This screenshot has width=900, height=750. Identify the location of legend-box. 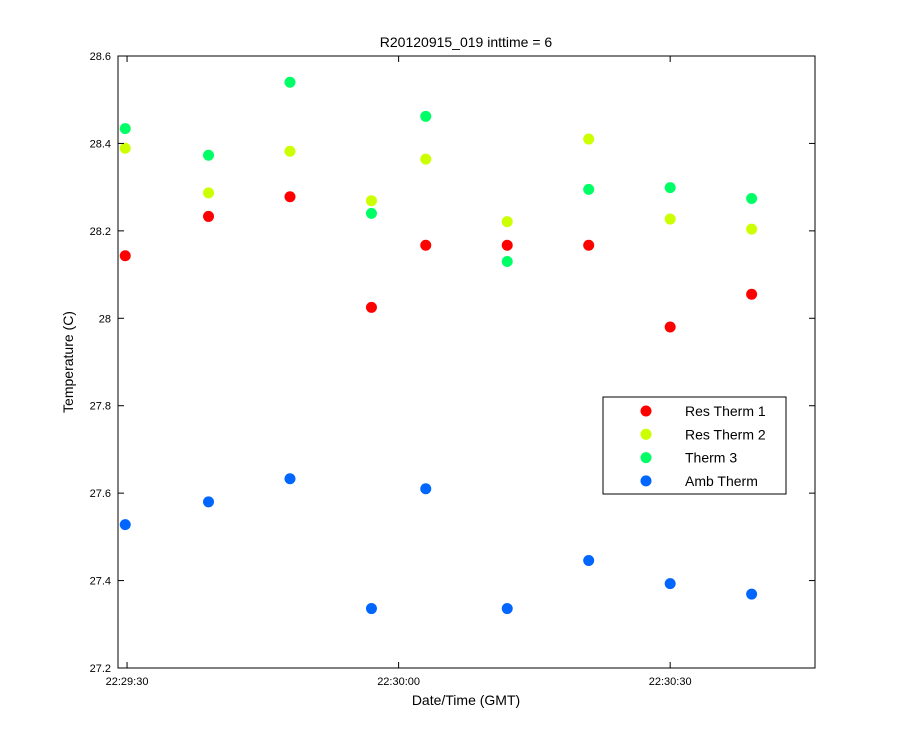
(694, 445).